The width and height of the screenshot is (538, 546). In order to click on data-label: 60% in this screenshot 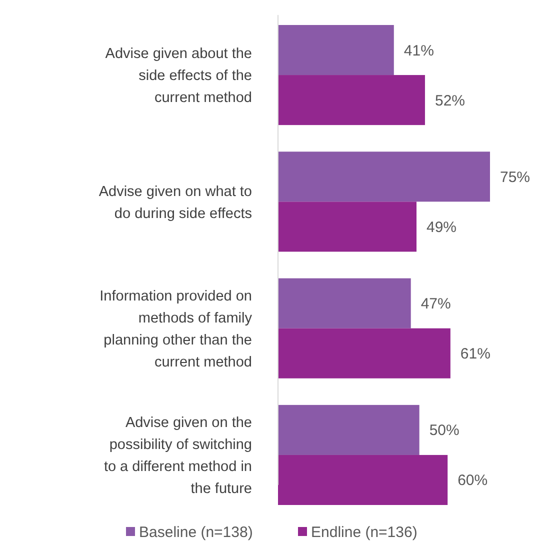, I will do `click(473, 481)`.